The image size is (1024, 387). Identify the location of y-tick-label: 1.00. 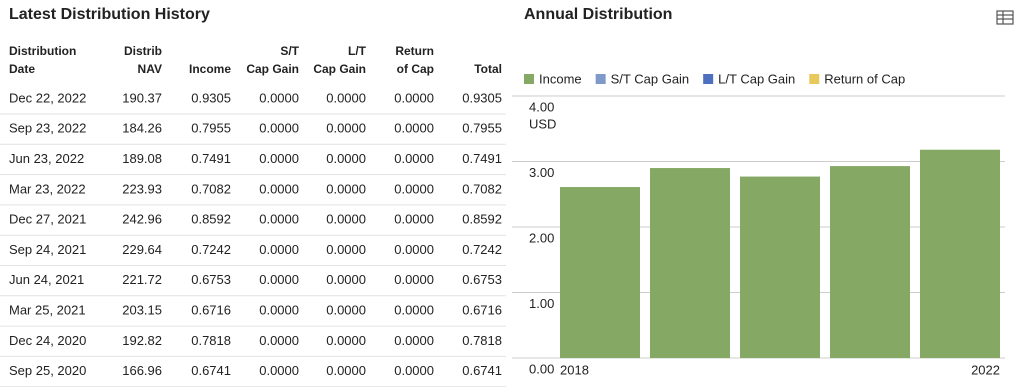
(541, 303).